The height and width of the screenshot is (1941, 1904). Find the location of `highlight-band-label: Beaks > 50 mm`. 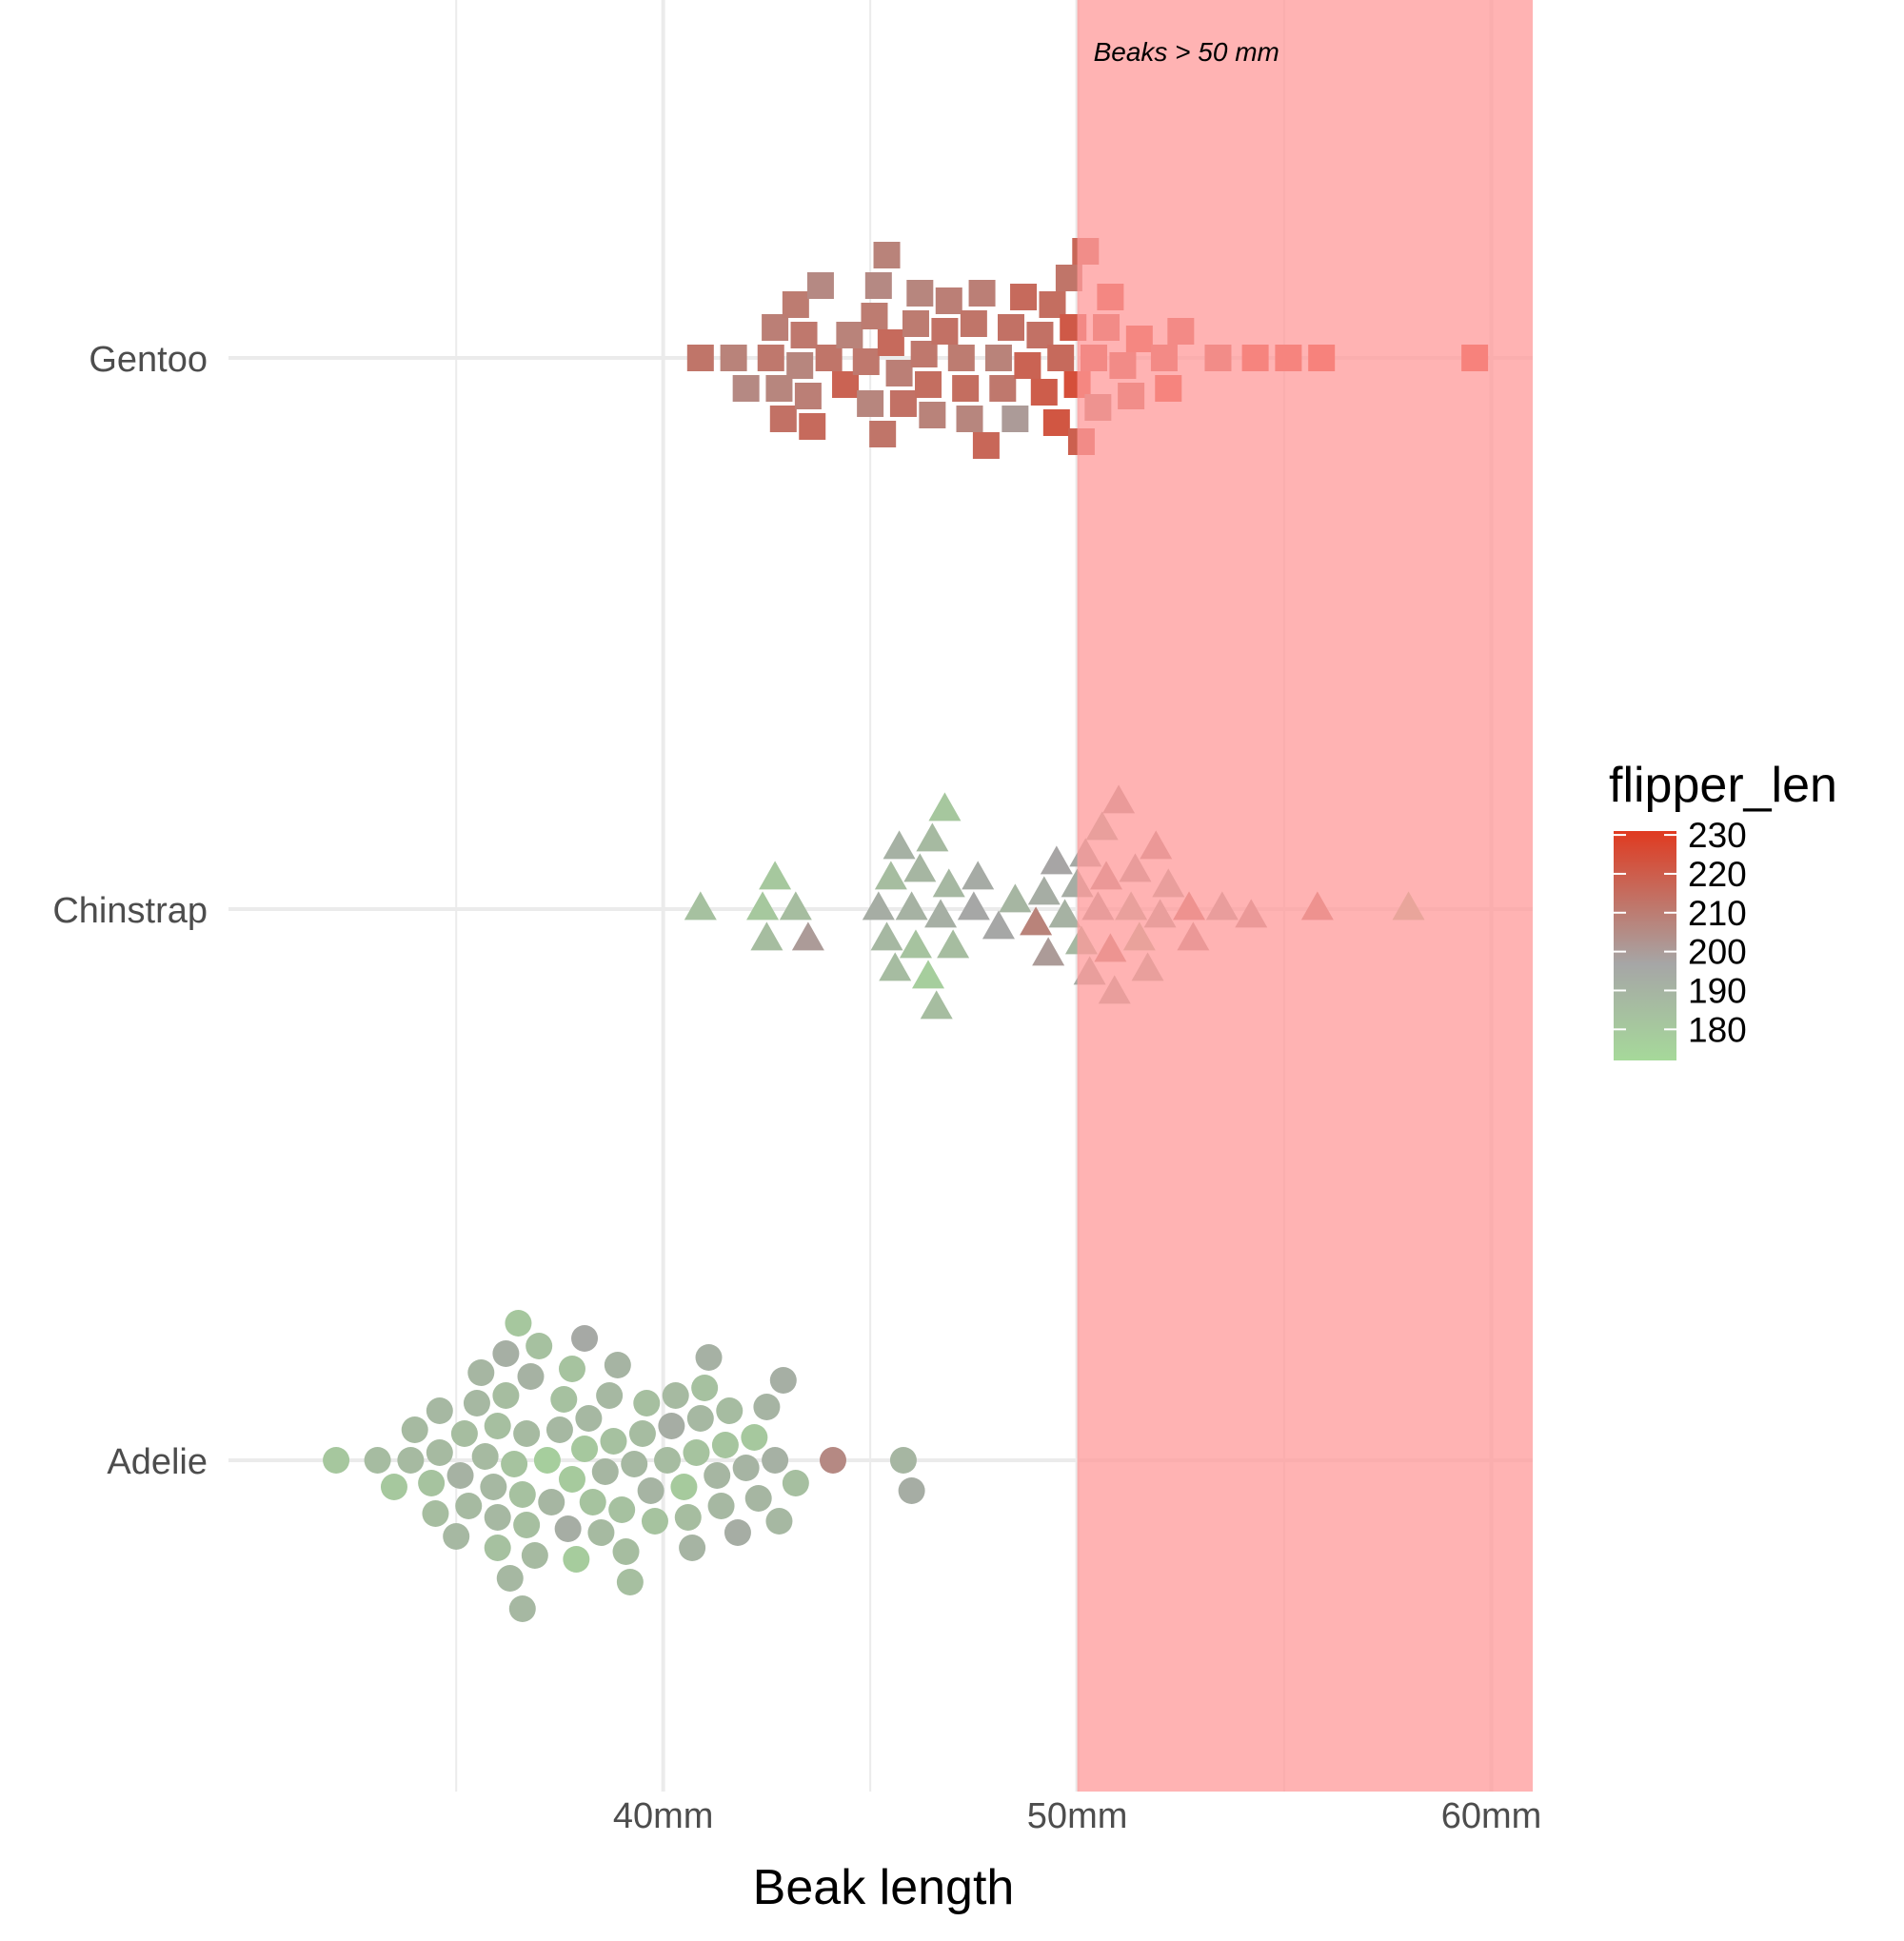

highlight-band-label: Beaks > 50 mm is located at coordinates (1186, 52).